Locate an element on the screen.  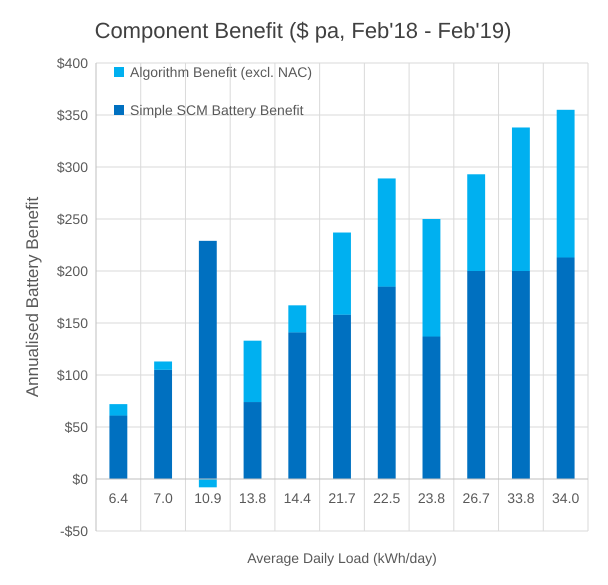
x-tick-label: 7.0 is located at coordinates (163, 498).